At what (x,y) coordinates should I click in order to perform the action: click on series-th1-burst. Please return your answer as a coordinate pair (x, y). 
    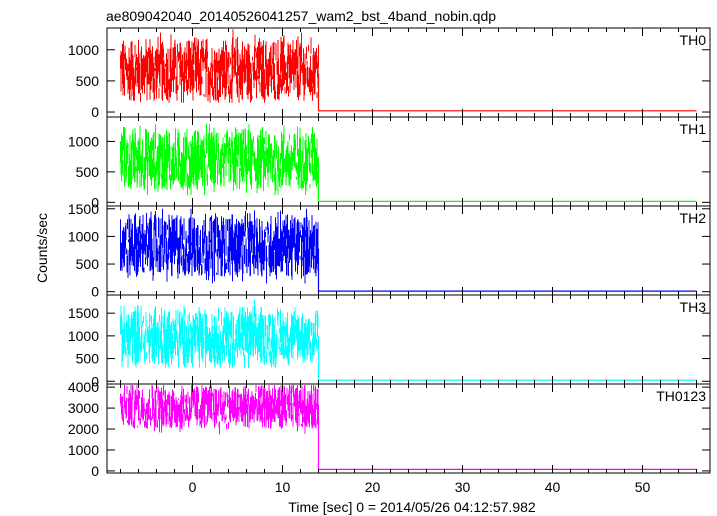
    Looking at the image, I should click on (219, 159).